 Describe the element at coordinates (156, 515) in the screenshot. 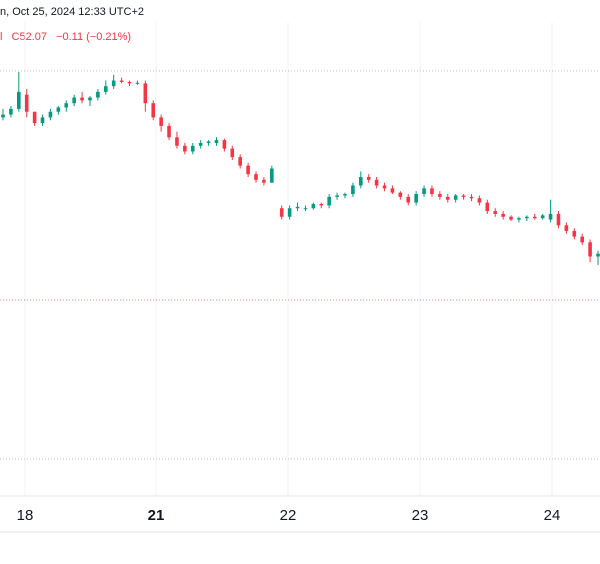

I see `x-tick-label-21: 21` at that location.